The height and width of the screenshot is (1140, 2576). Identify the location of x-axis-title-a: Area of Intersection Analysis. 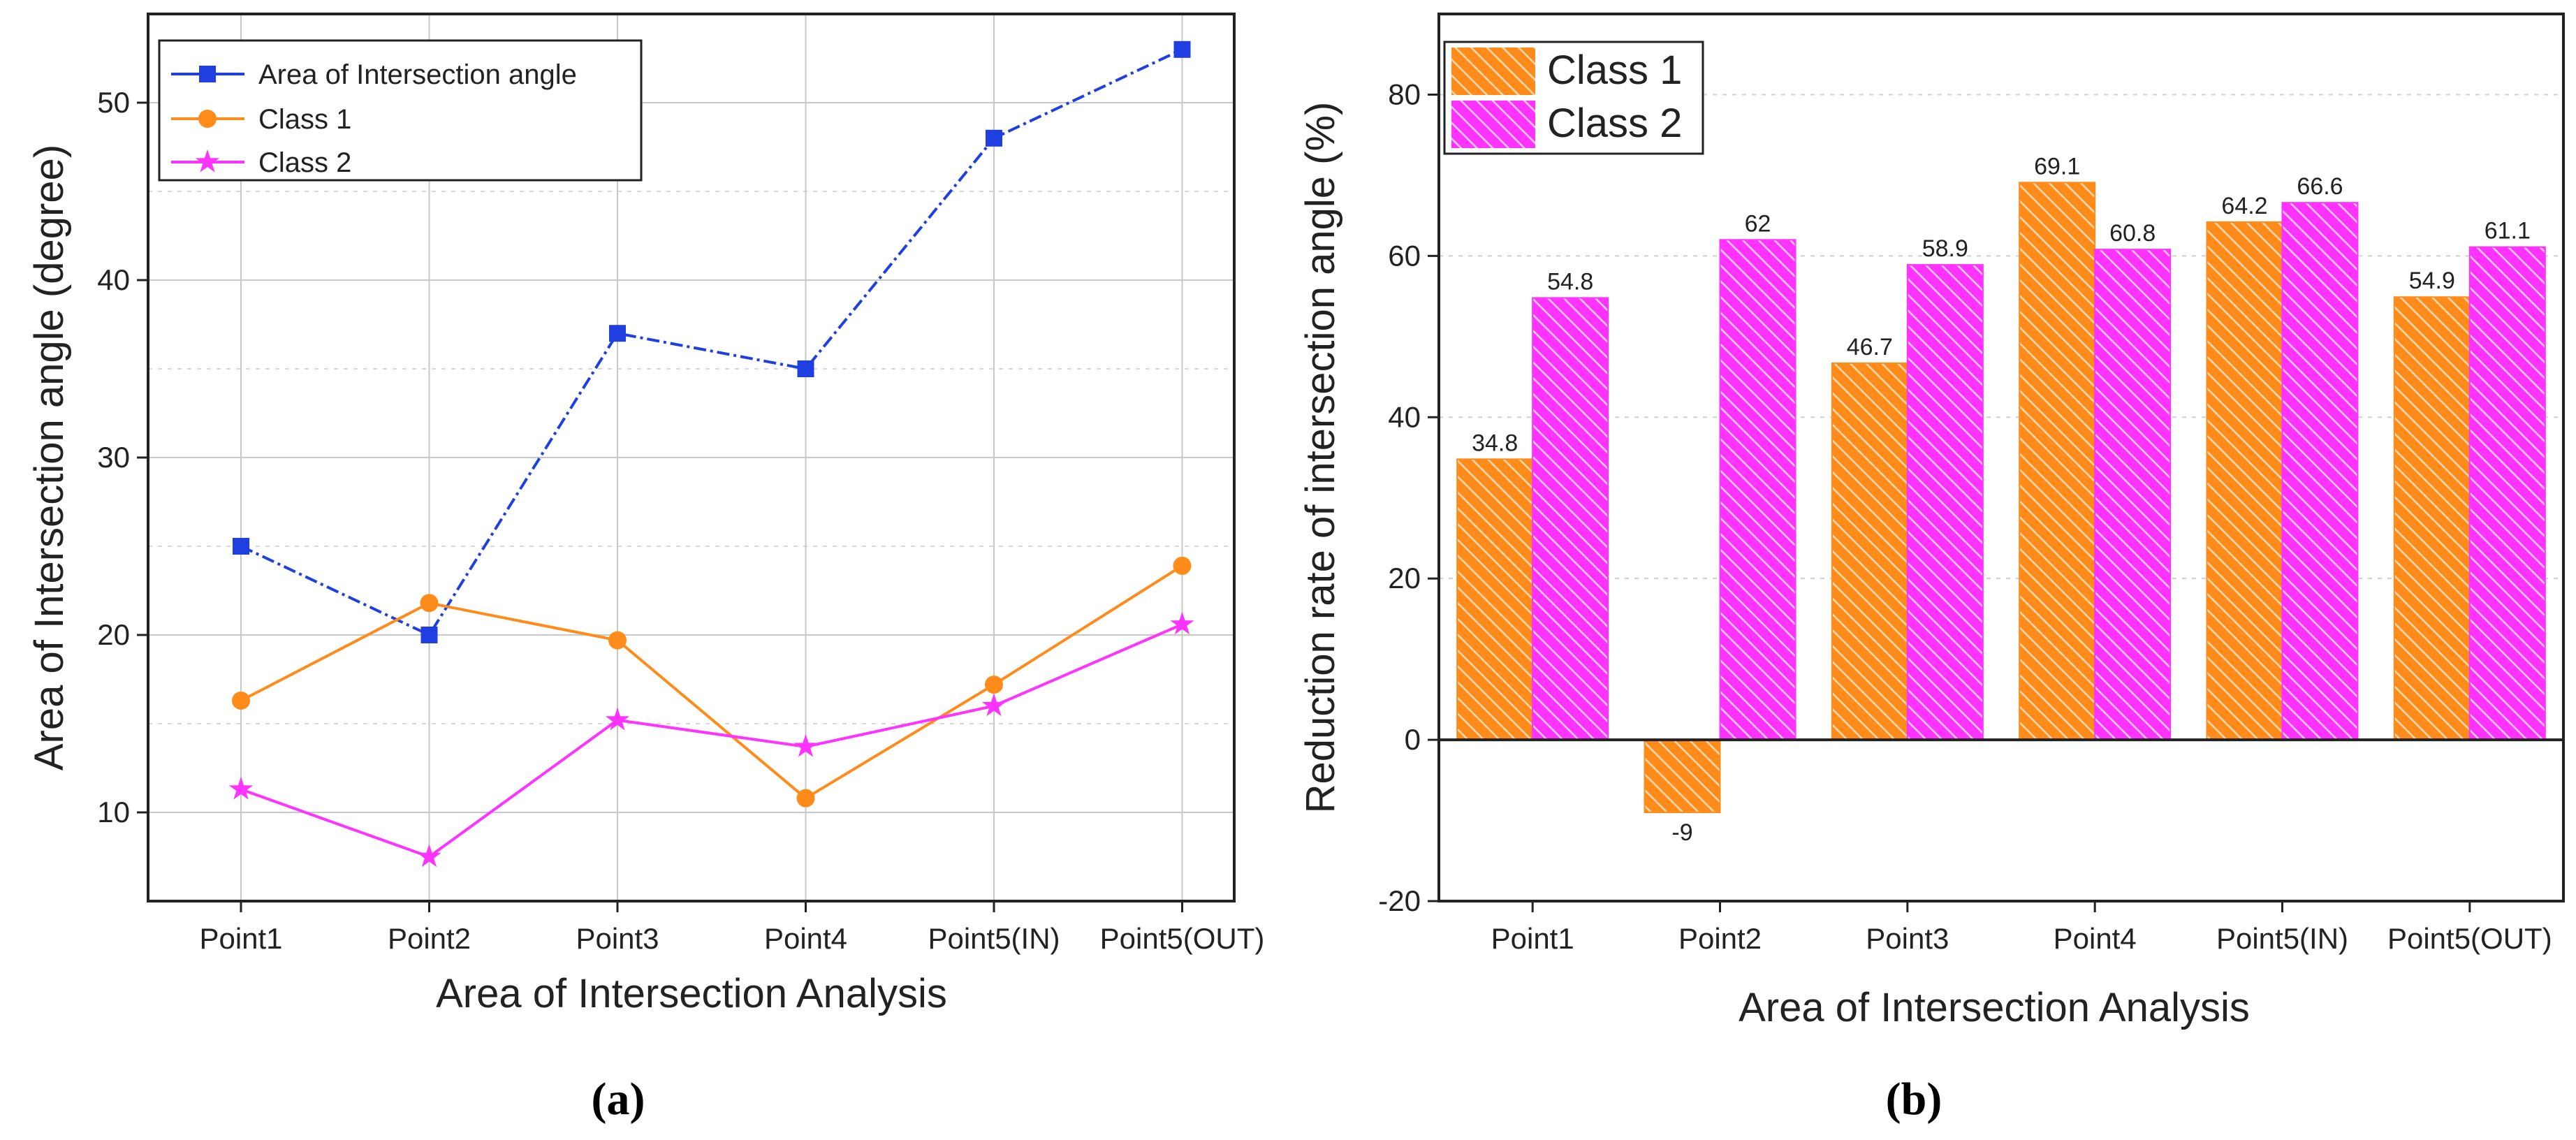
(691, 993).